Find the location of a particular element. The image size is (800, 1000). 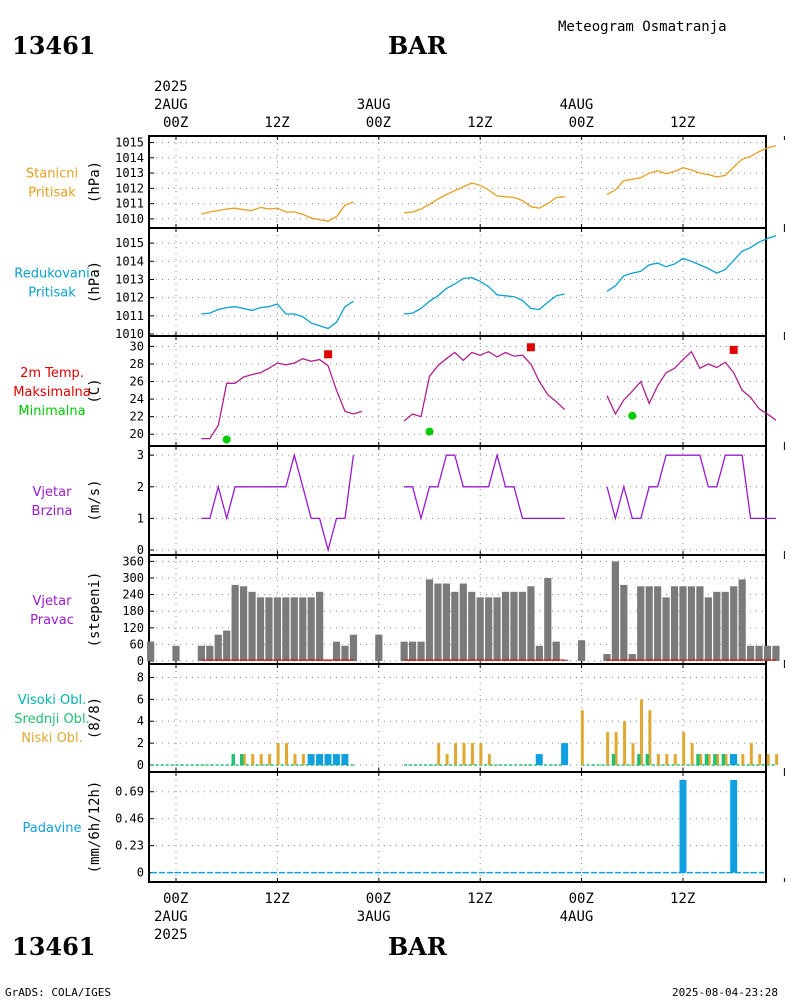

y-tick-label: 28 is located at coordinates (137, 364).